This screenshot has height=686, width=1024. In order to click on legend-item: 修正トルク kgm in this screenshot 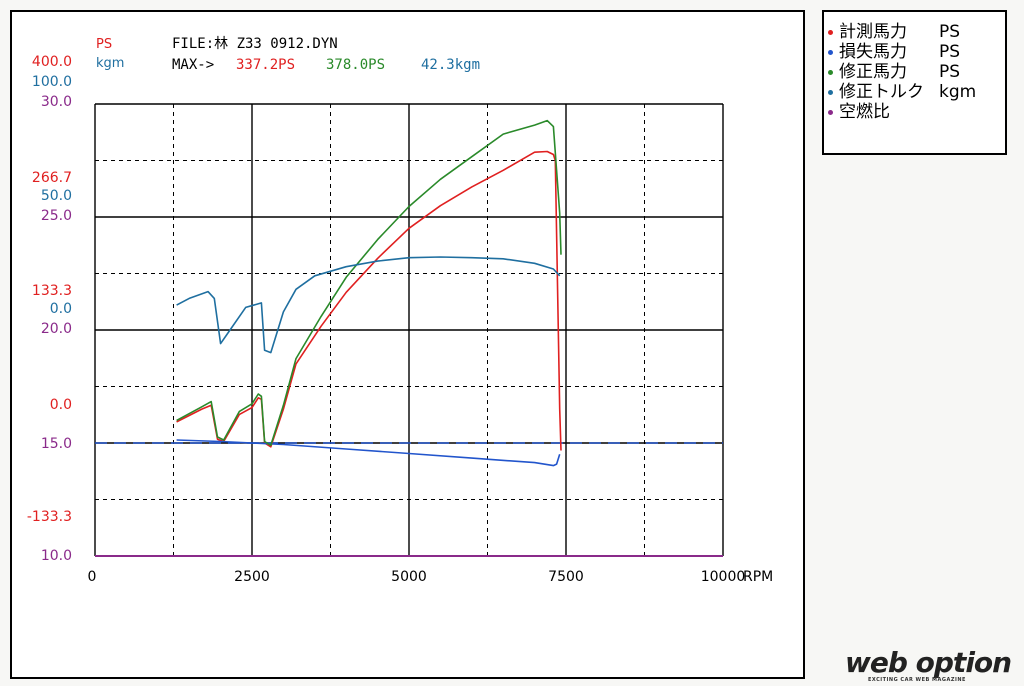, I will do `click(902, 92)`.